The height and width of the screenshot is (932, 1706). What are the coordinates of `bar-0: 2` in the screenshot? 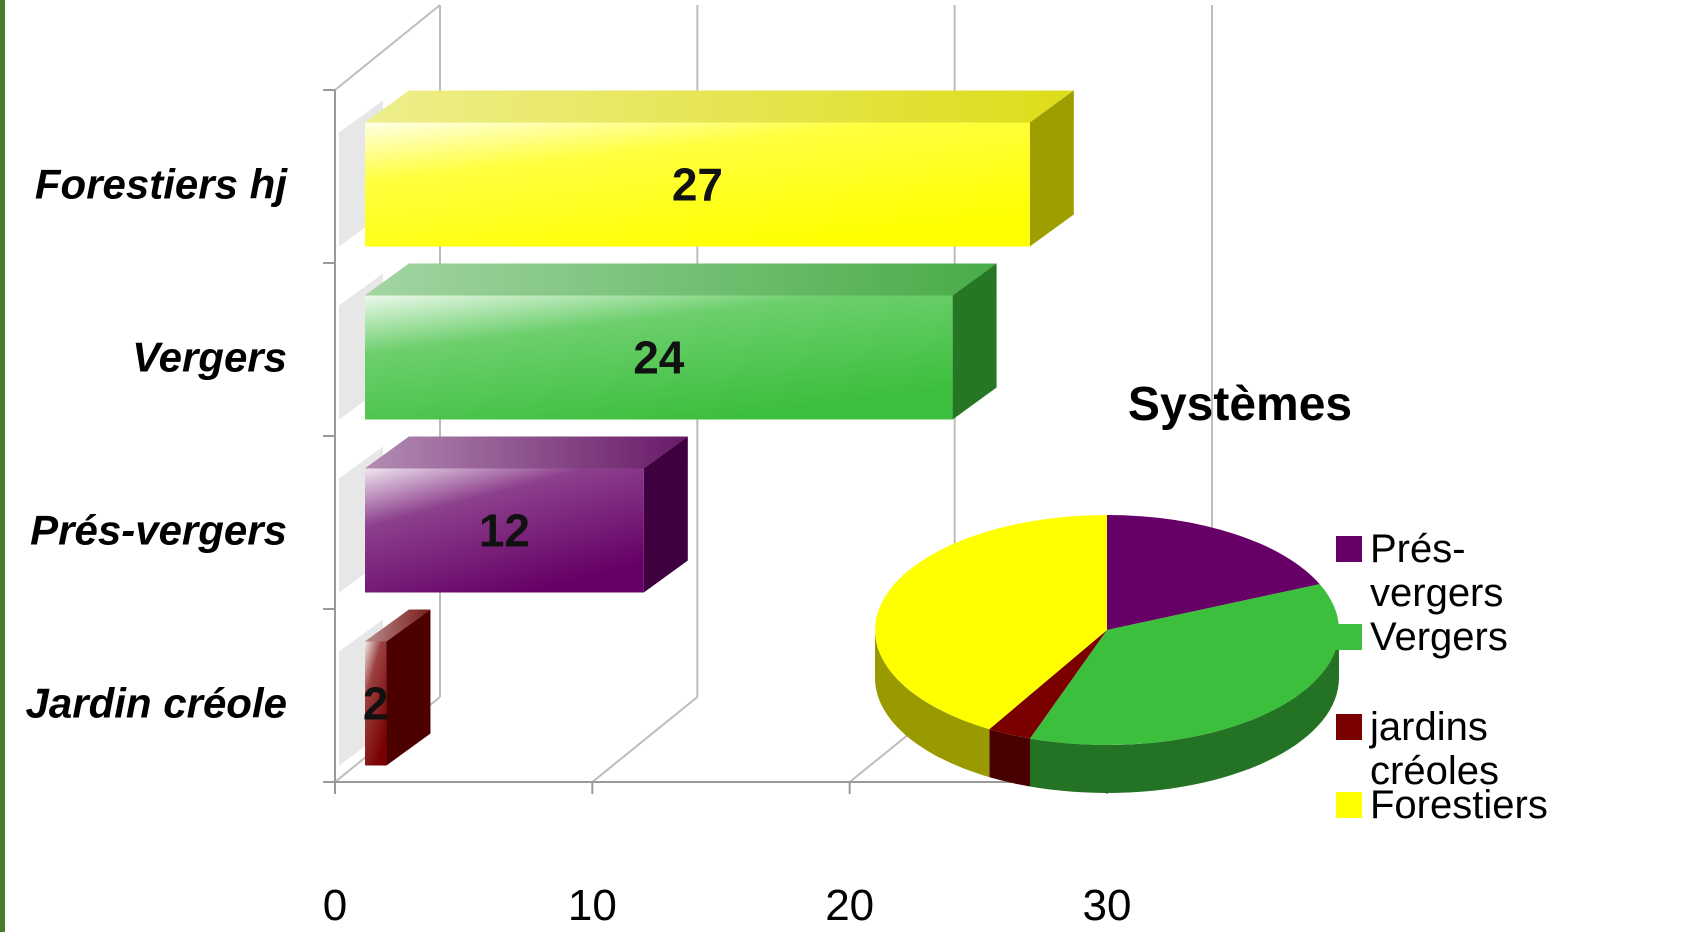 It's located at (385, 687).